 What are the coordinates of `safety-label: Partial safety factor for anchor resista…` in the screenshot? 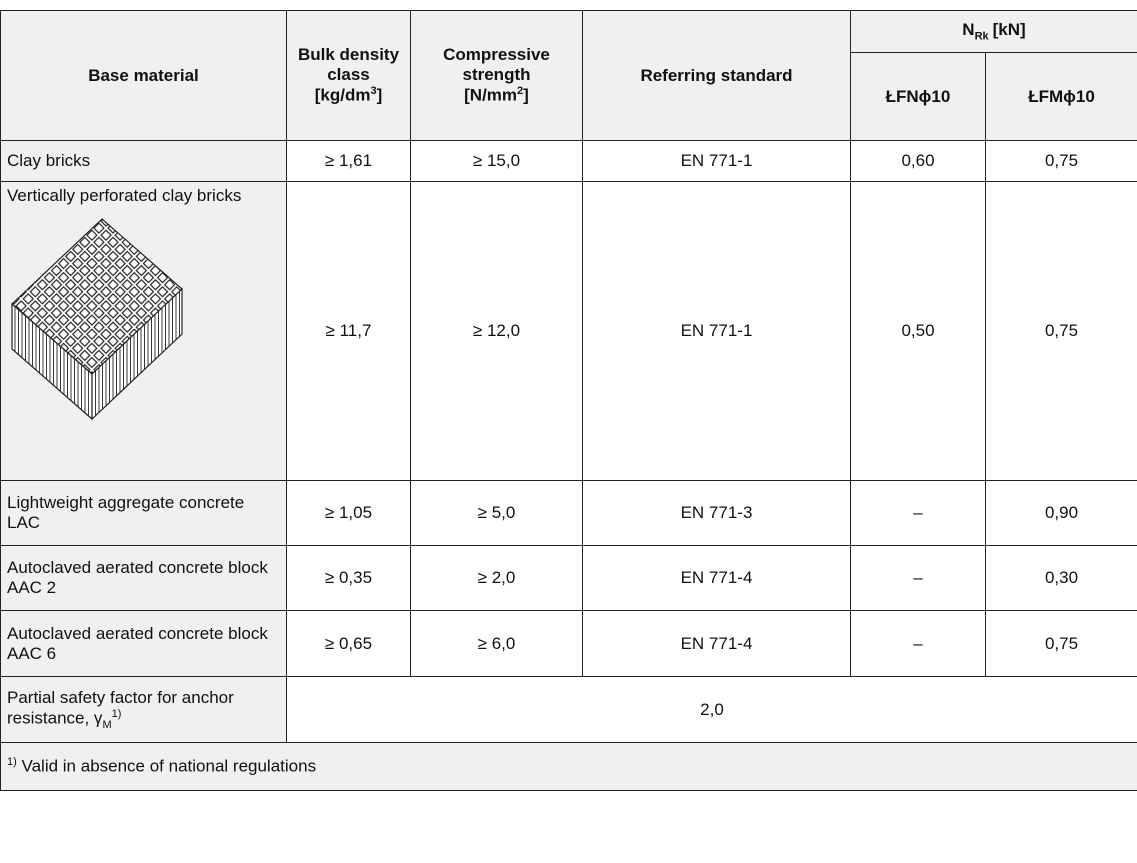 It's located at (120, 707).